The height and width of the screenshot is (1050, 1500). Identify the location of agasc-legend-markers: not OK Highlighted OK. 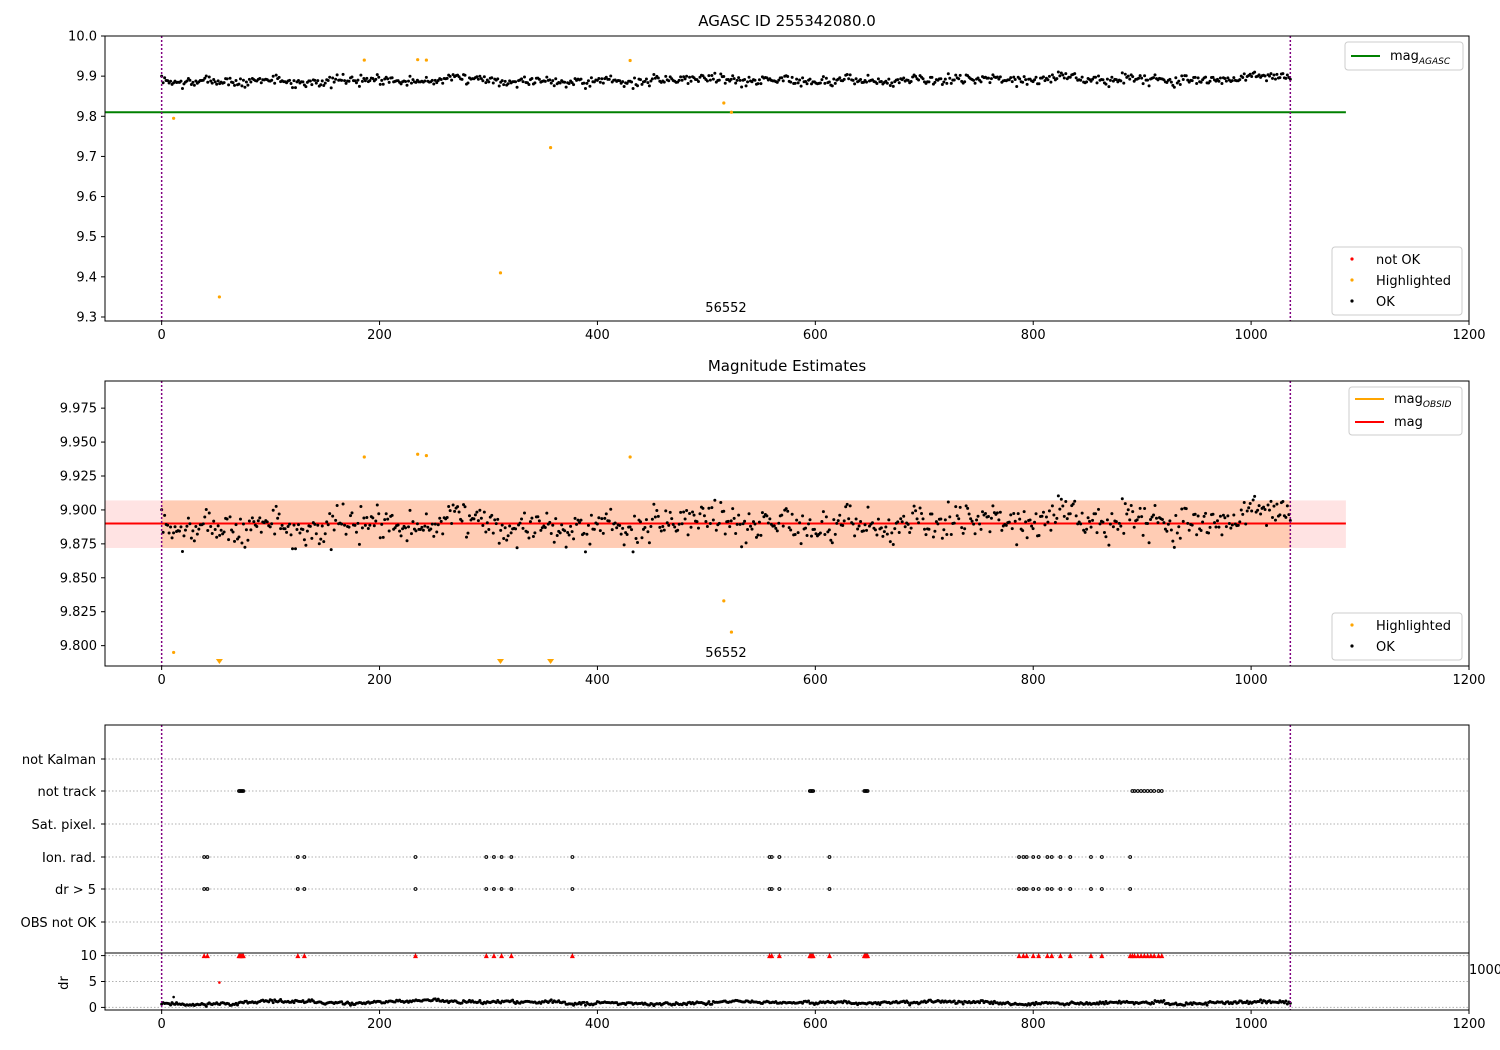
(1397, 281).